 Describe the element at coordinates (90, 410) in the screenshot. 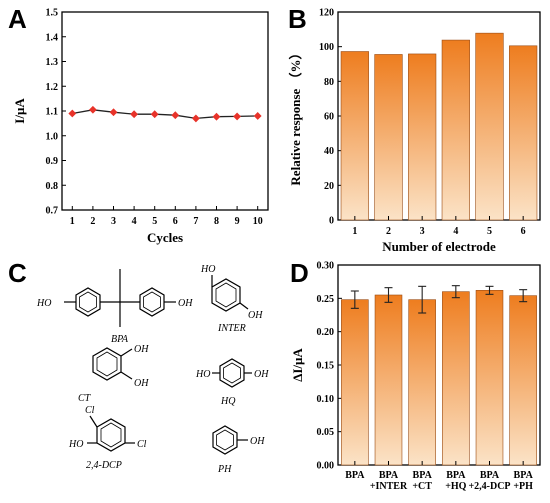

I see `dcp-top-group: Cl` at that location.